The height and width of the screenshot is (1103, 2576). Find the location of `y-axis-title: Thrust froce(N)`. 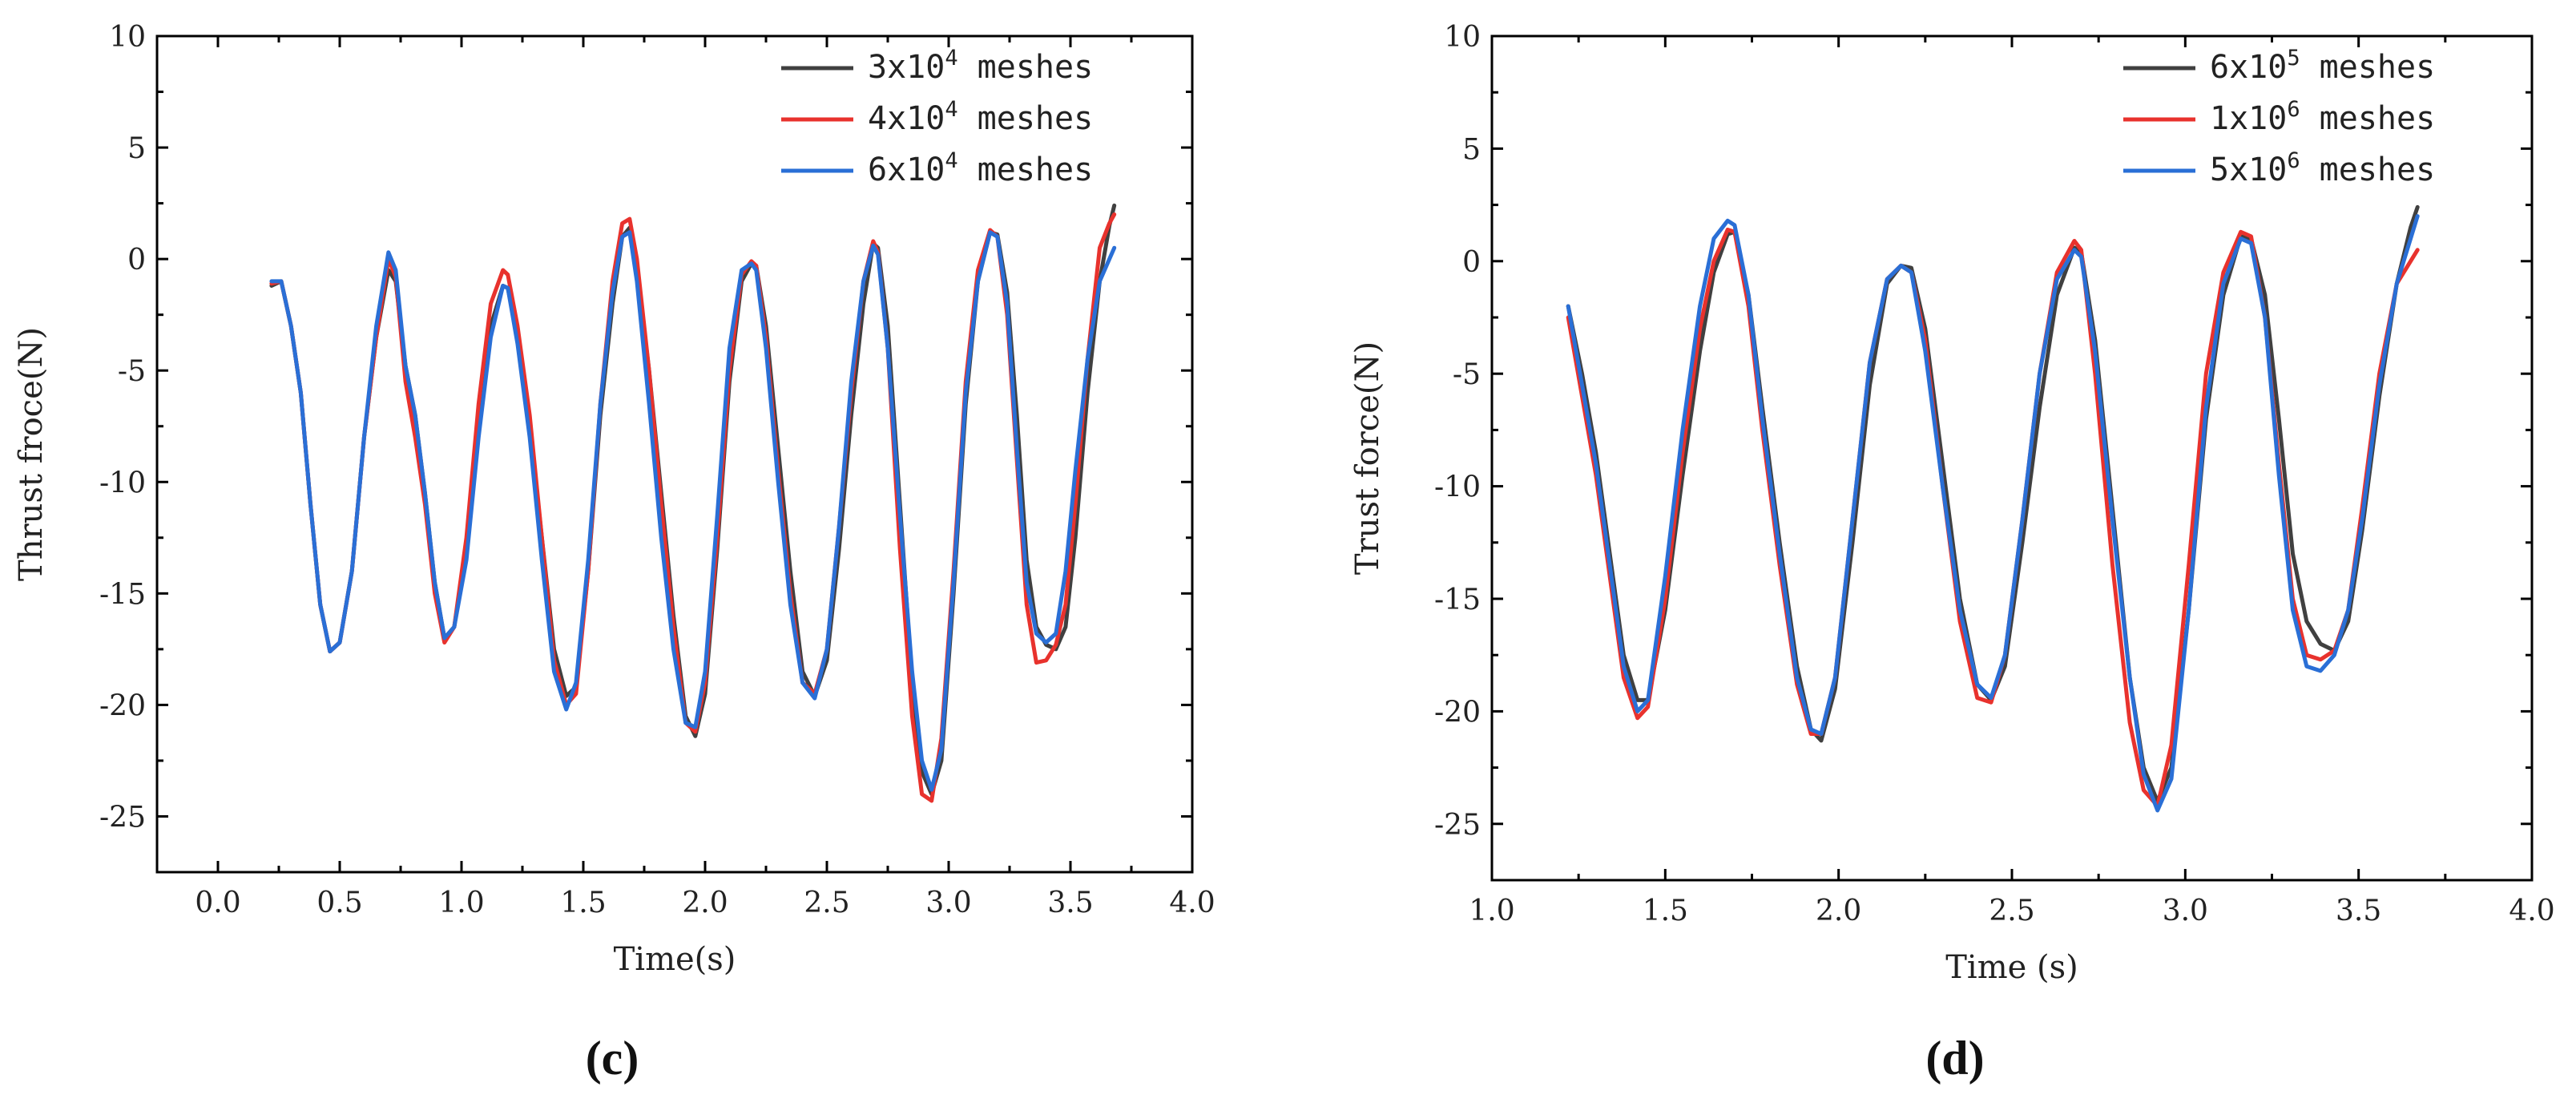

y-axis-title: Thrust froce(N) is located at coordinates (31, 454).